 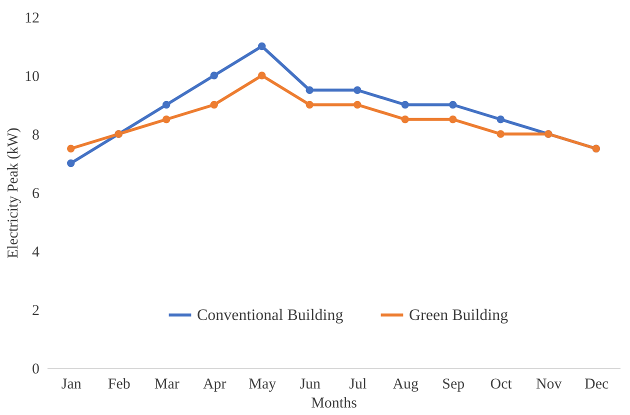 What do you see at coordinates (262, 384) in the screenshot?
I see `x-tick-label: May` at bounding box center [262, 384].